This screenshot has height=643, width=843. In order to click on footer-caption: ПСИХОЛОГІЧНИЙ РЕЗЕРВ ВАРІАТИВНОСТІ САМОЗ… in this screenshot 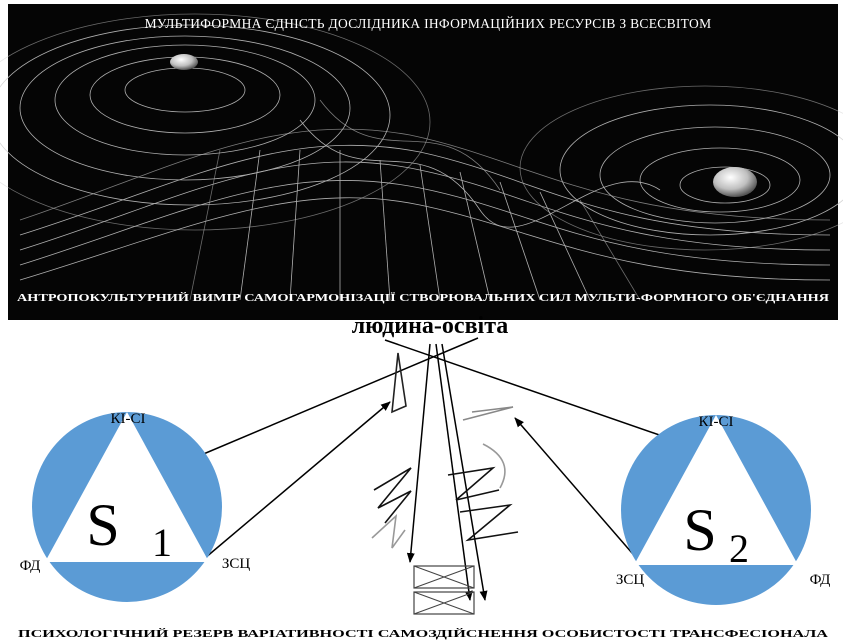, I will do `click(423, 634)`.